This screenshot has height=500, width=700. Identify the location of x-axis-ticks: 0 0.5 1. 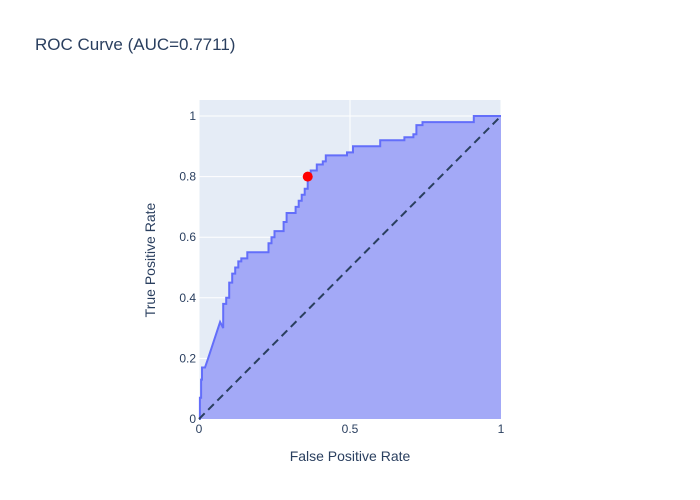
(350, 429).